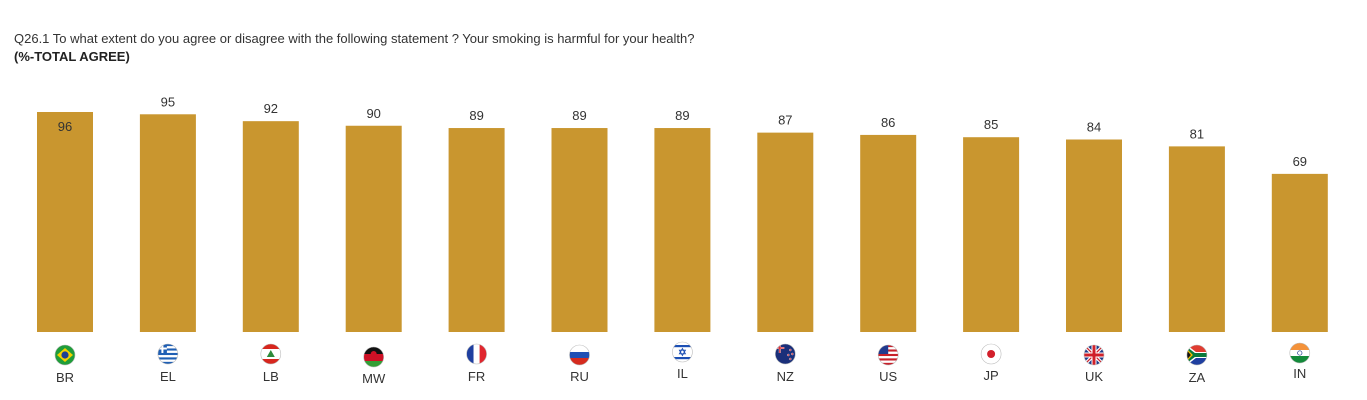  I want to click on category-label-br: BR, so click(65, 377).